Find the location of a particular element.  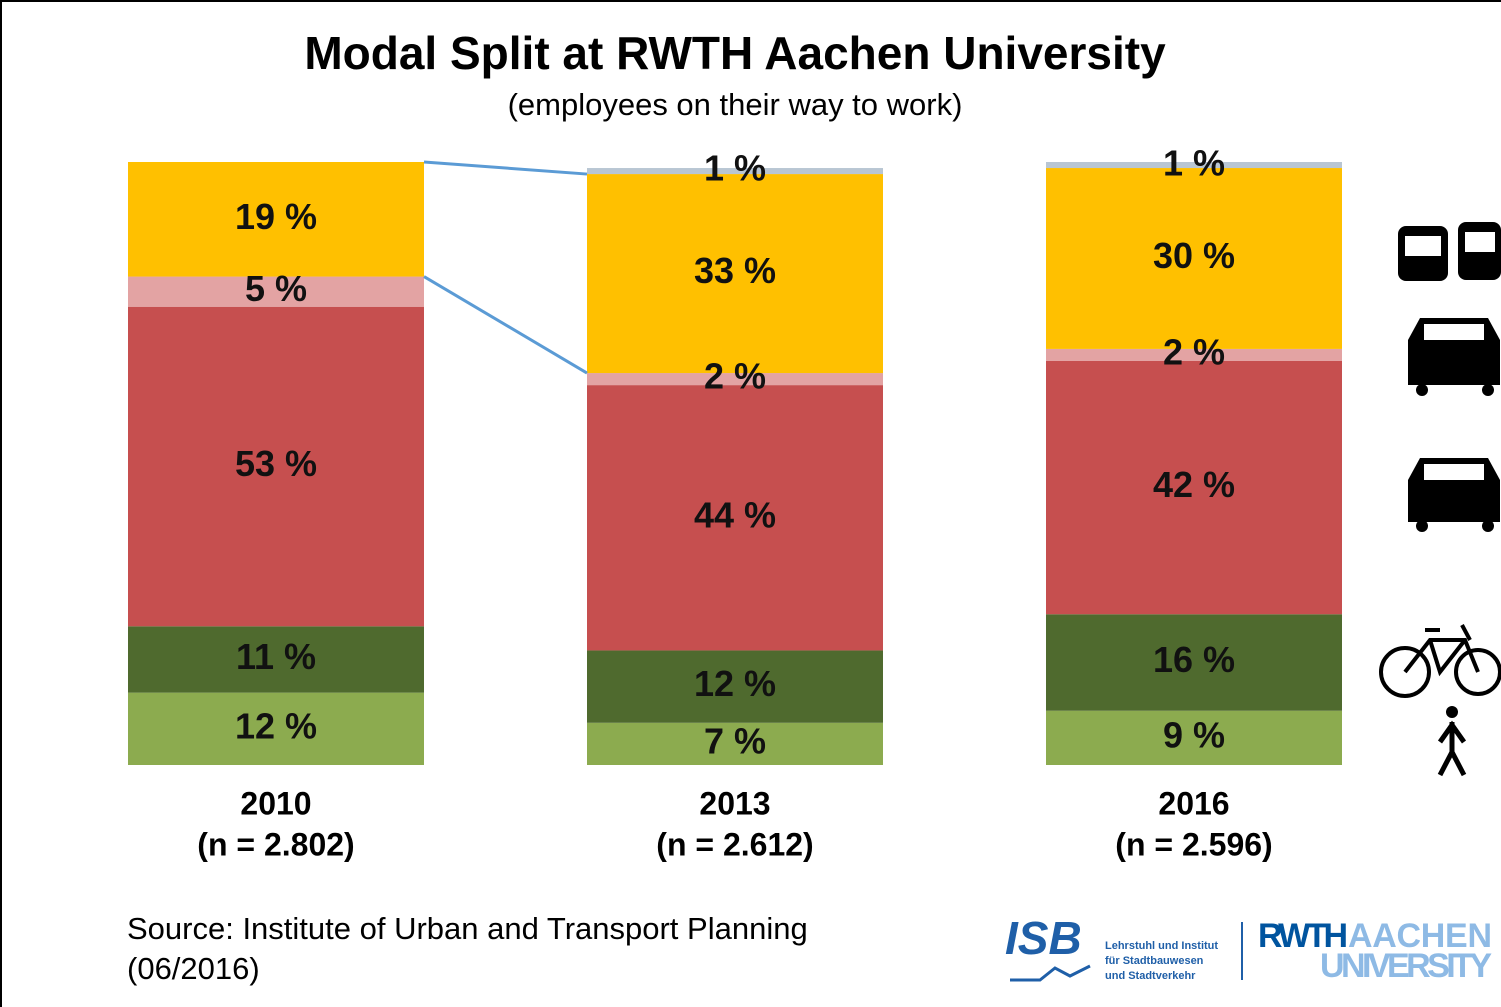

rwth-logo: AACHEN is located at coordinates (1420, 936).